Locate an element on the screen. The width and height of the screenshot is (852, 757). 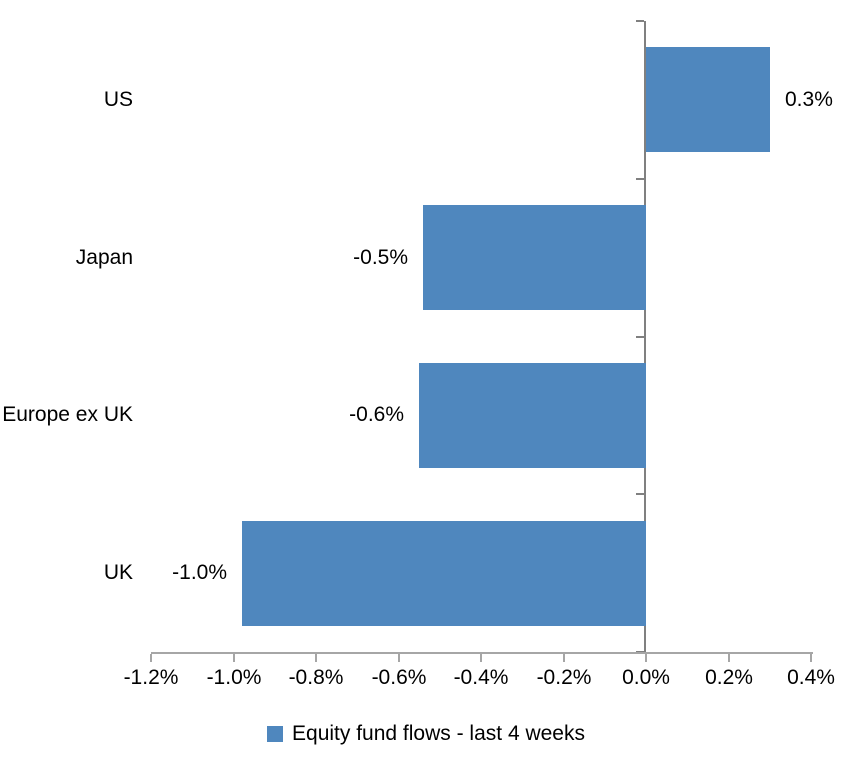
bar-uk is located at coordinates (444, 573).